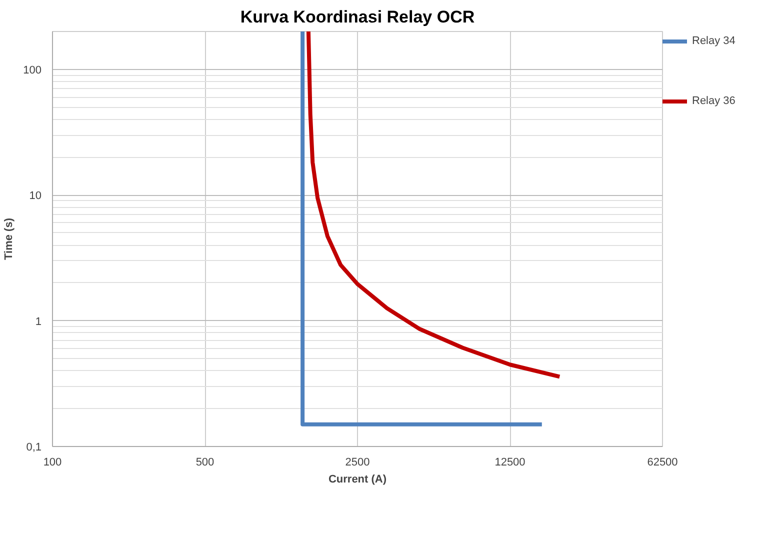 The width and height of the screenshot is (784, 534). Describe the element at coordinates (38, 322) in the screenshot. I see `y-tick-label: 1` at that location.